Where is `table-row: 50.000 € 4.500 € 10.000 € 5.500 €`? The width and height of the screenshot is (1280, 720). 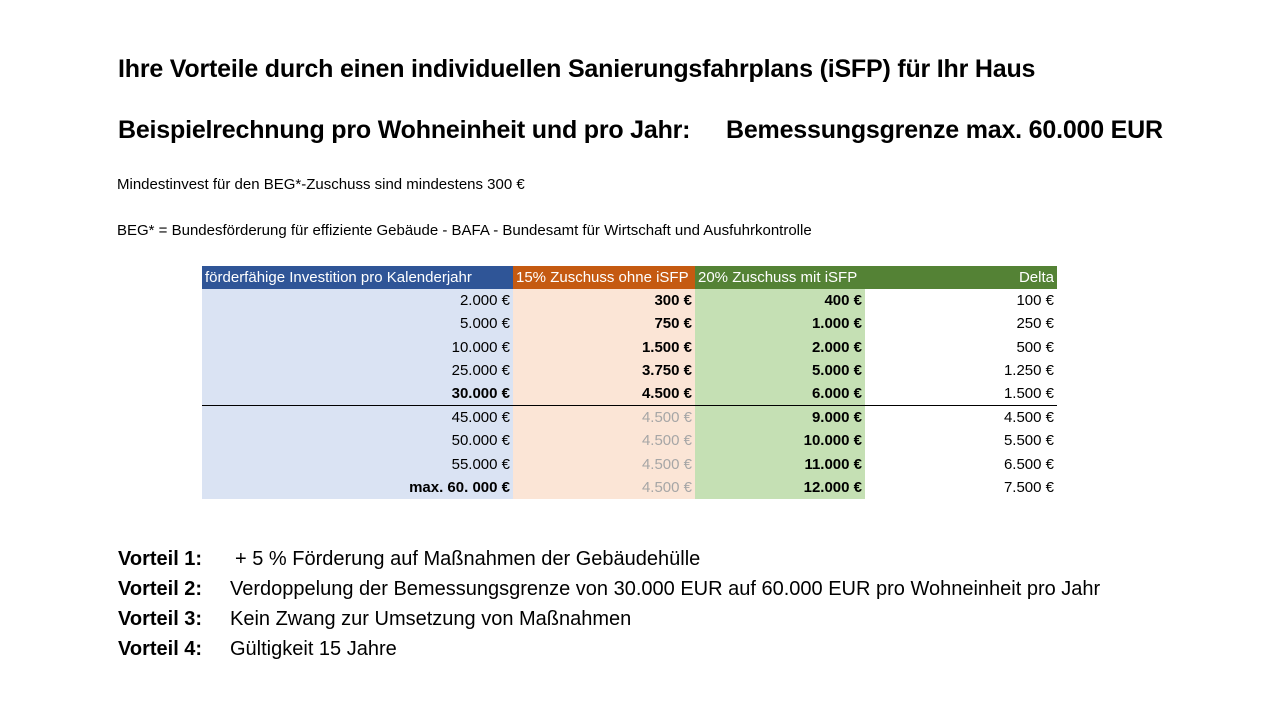 table-row: 50.000 € 4.500 € 10.000 € 5.500 € is located at coordinates (629, 441).